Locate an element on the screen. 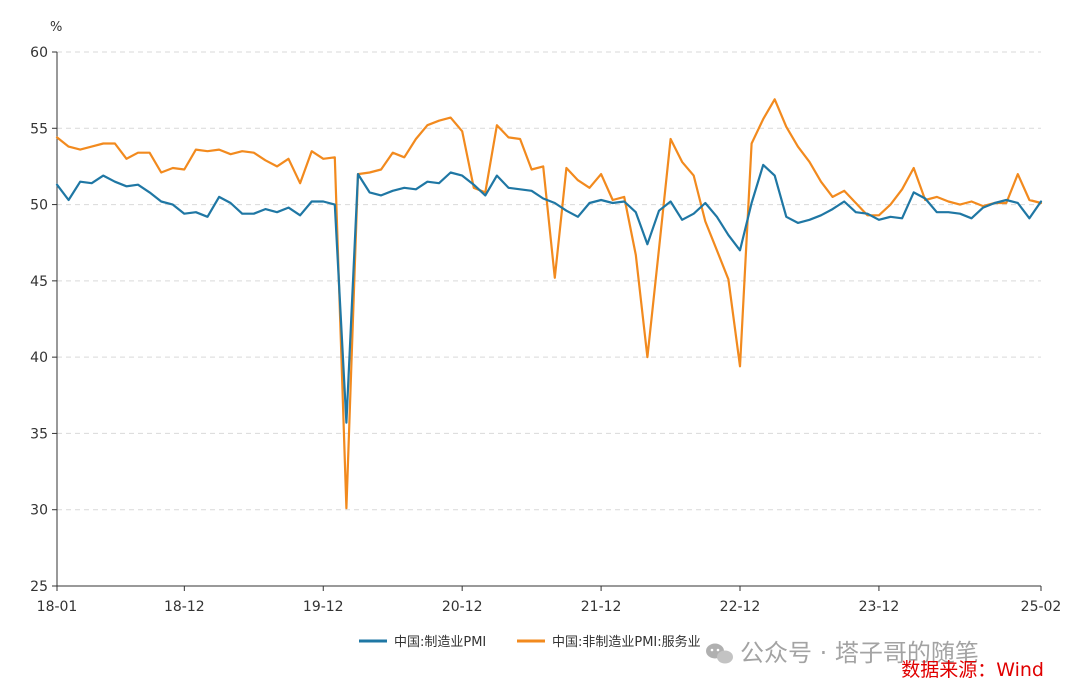 The width and height of the screenshot is (1080, 695). x-tick-label: 23-12 is located at coordinates (879, 607).